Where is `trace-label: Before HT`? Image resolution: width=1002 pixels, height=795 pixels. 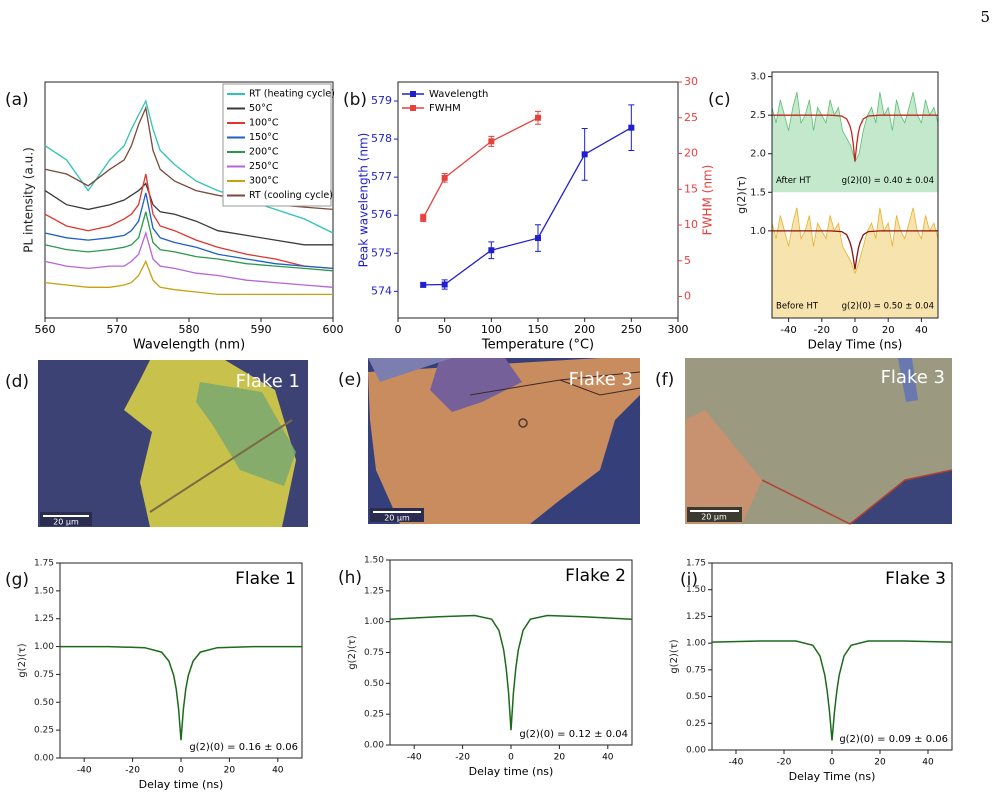
trace-label: Before HT is located at coordinates (797, 307).